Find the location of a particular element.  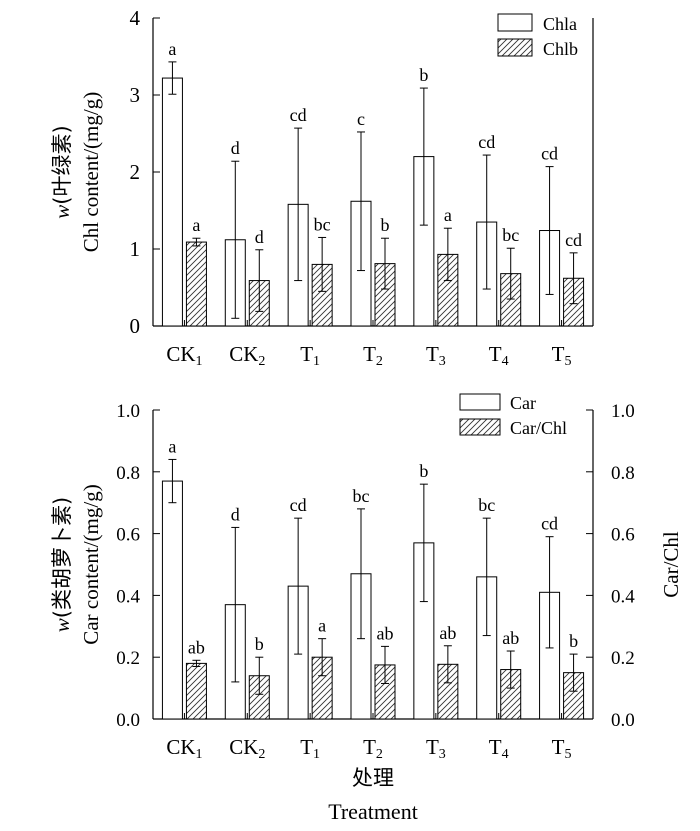

y2-tick-label: 0.8 is located at coordinates (623, 473).